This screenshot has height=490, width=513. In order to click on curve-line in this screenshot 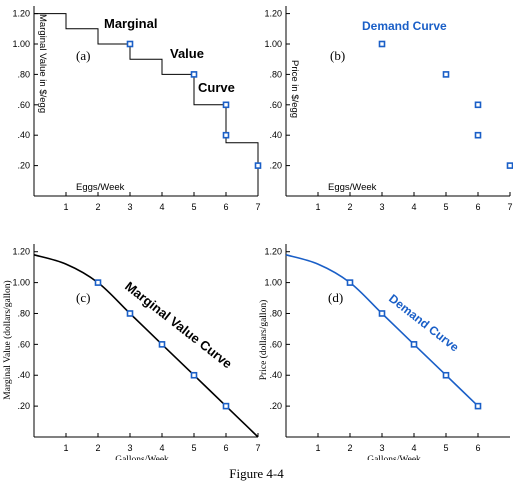, I will do `click(382, 330)`.